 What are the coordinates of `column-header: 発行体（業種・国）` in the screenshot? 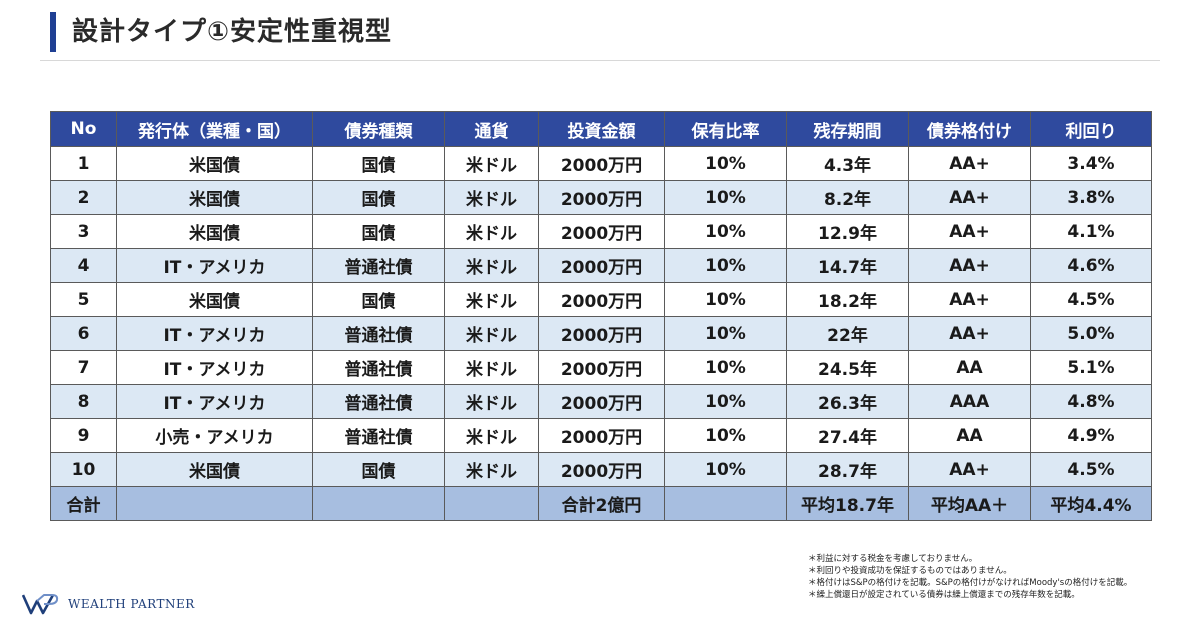 It's located at (214, 129).